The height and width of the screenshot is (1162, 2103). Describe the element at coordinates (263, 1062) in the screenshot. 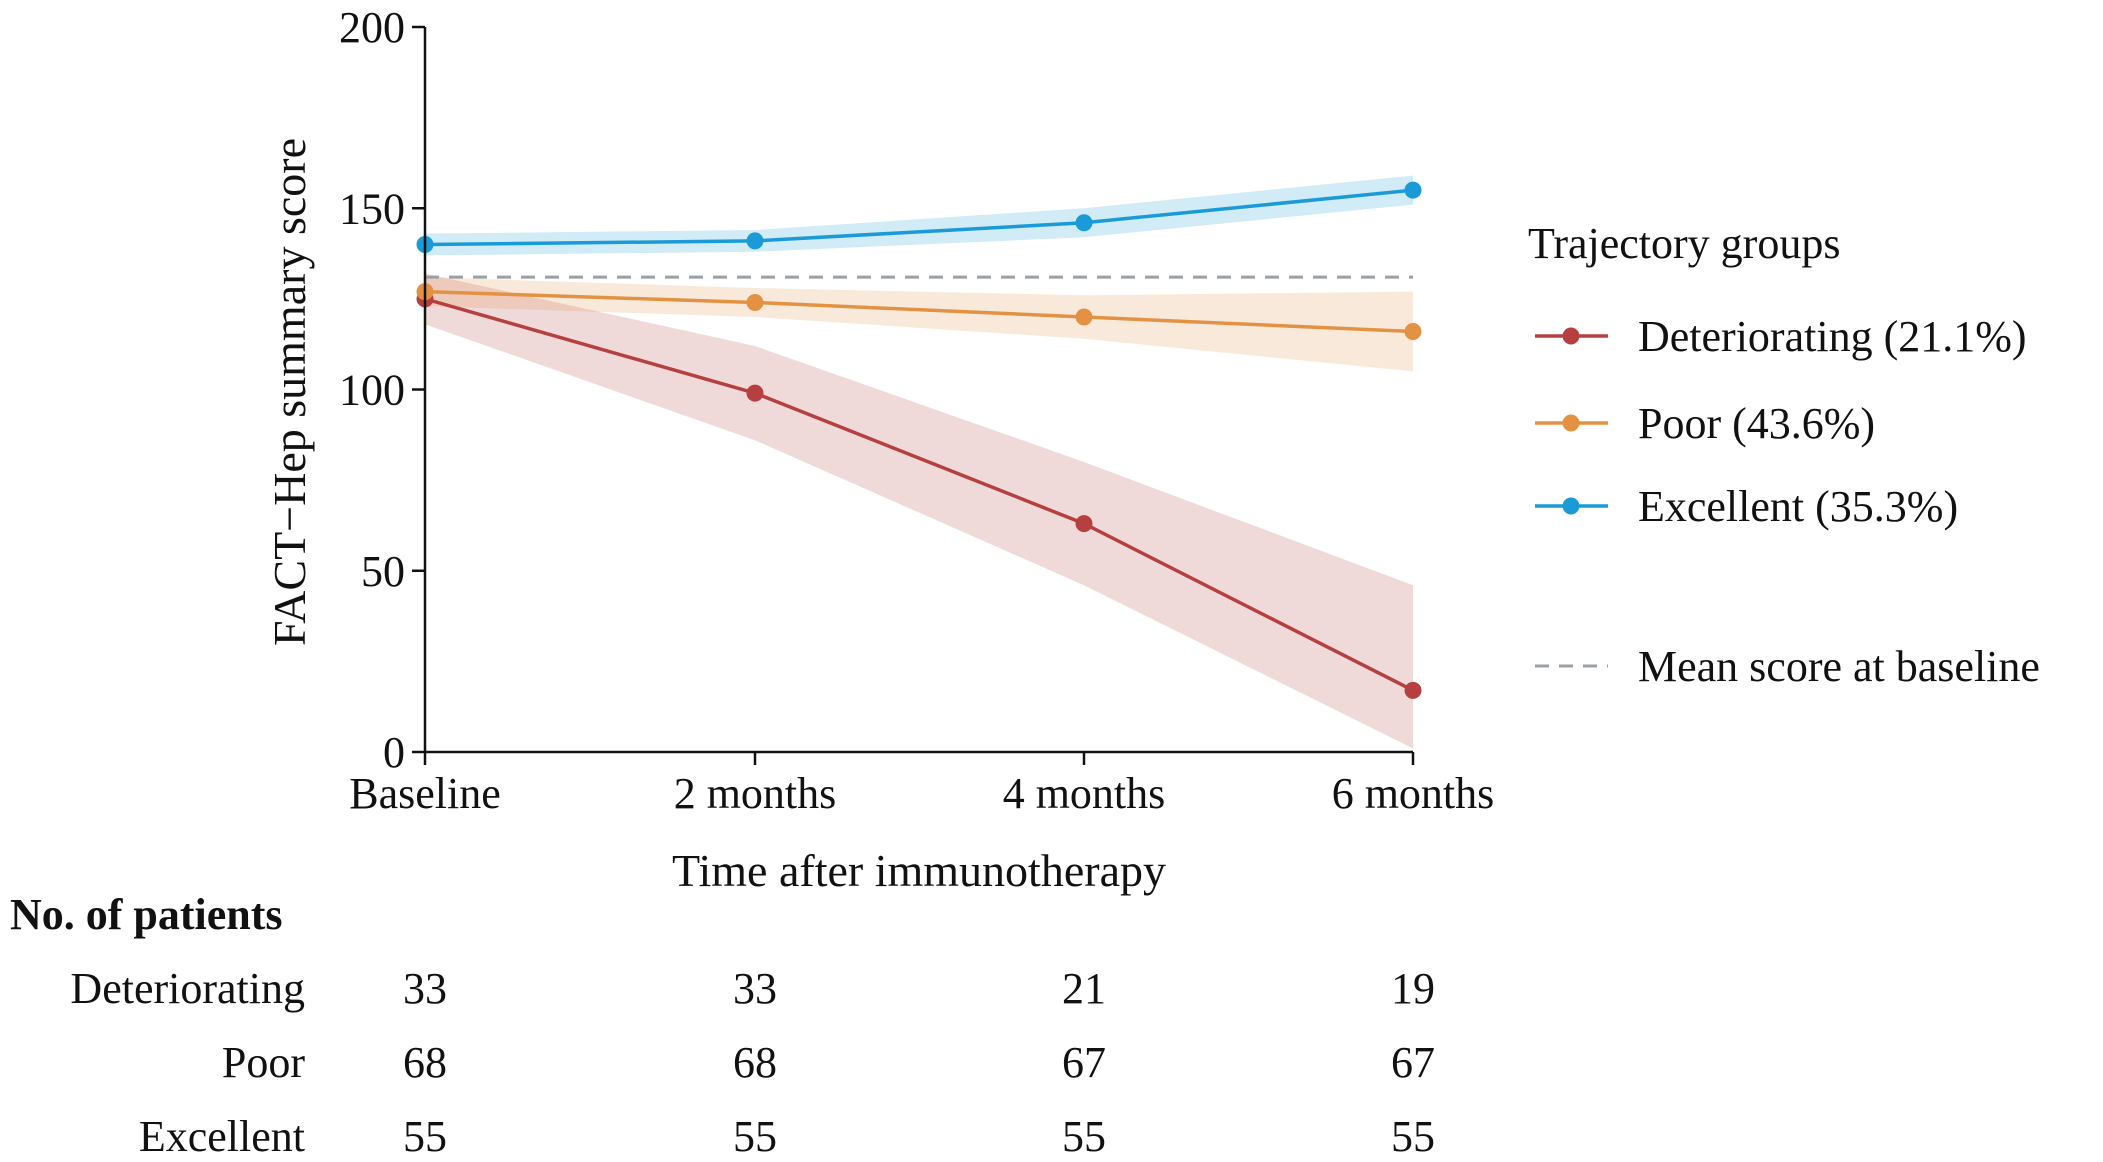

I see `patients-row-label: Poor` at that location.